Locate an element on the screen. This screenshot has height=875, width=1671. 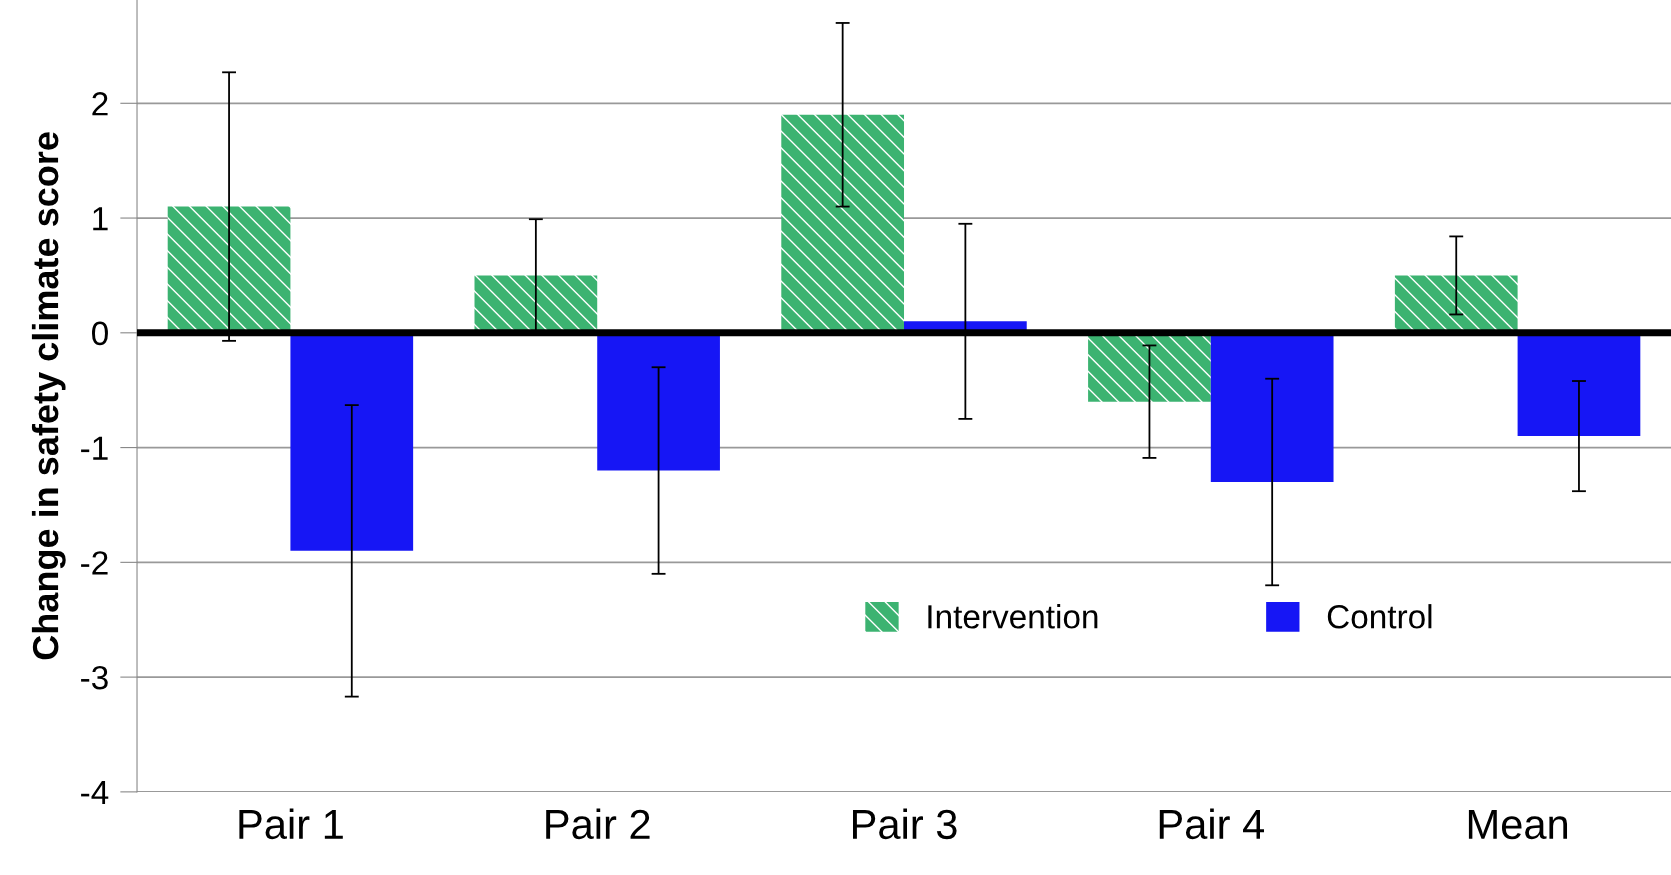
y-tick-label: -2 is located at coordinates (94, 563).